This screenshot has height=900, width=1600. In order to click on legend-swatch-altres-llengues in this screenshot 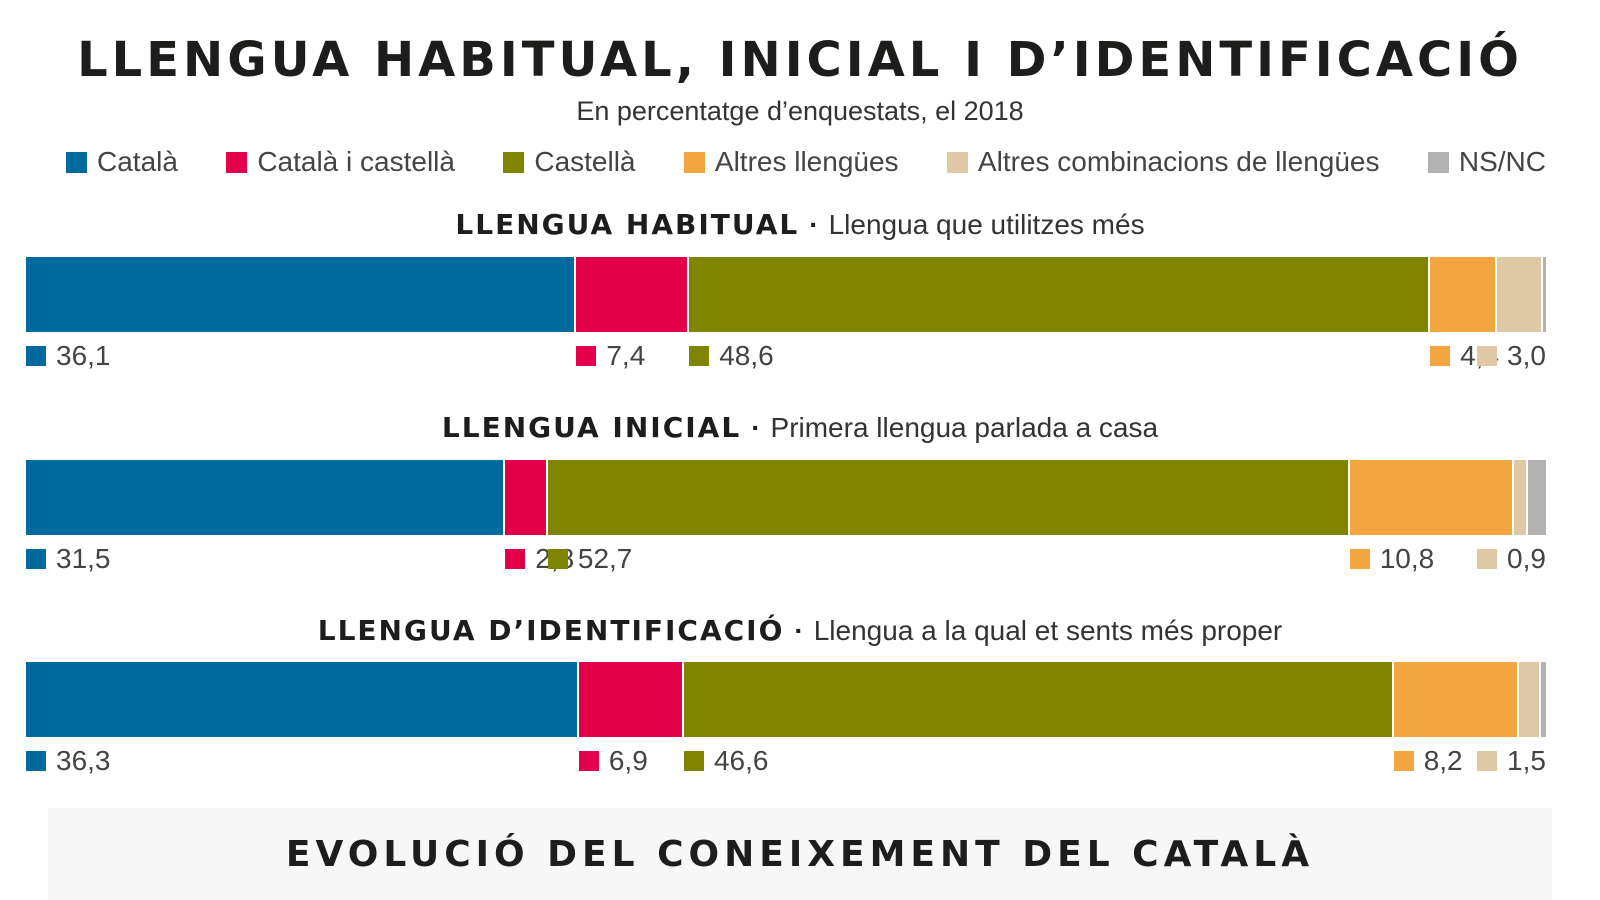, I will do `click(694, 162)`.